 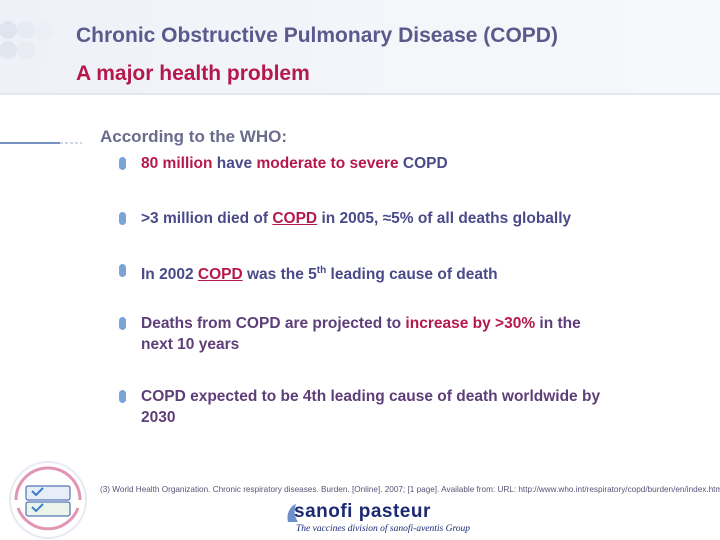 What do you see at coordinates (327, 163) in the screenshot?
I see `bullet-text: moderate to severe` at bounding box center [327, 163].